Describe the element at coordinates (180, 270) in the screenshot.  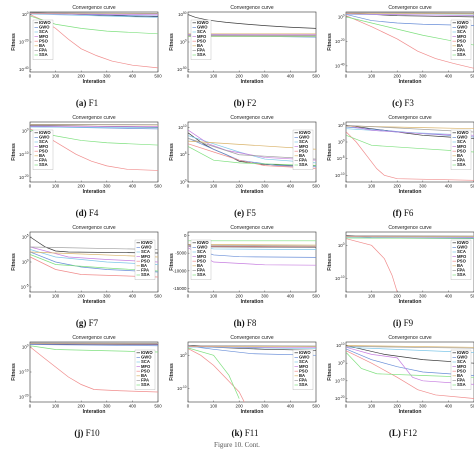
I see `y-tick-label: -10000` at that location.